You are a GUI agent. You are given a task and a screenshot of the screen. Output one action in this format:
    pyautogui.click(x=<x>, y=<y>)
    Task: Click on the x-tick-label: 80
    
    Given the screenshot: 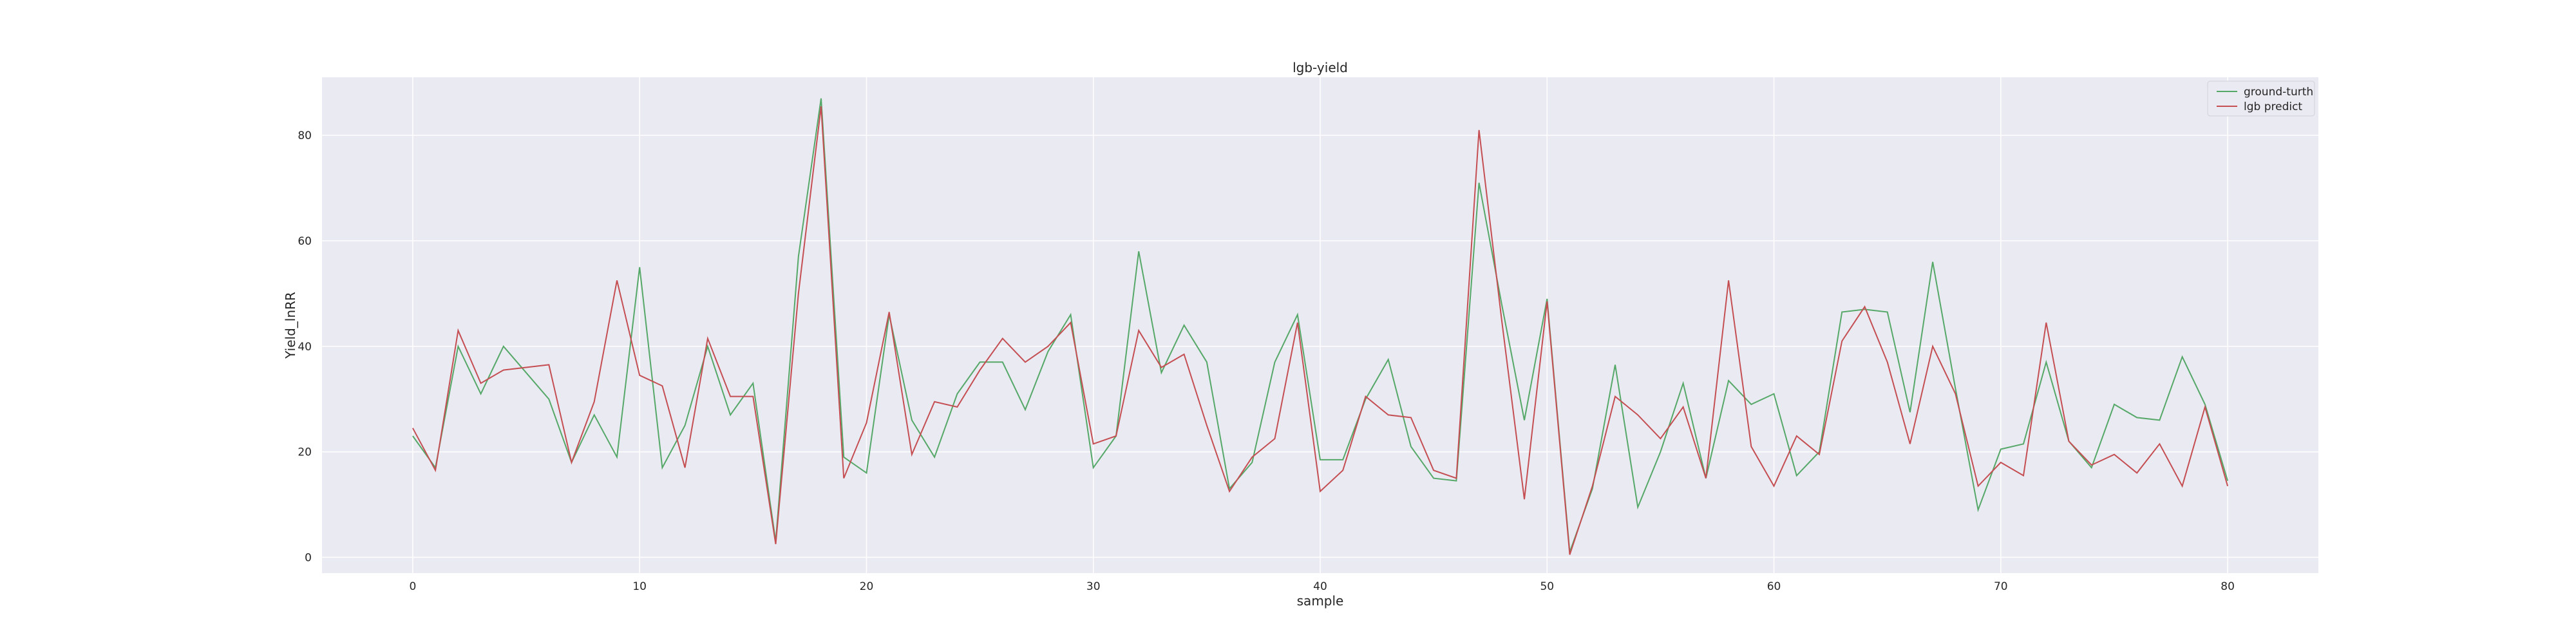 What is the action you would take?
    pyautogui.click(x=2228, y=587)
    